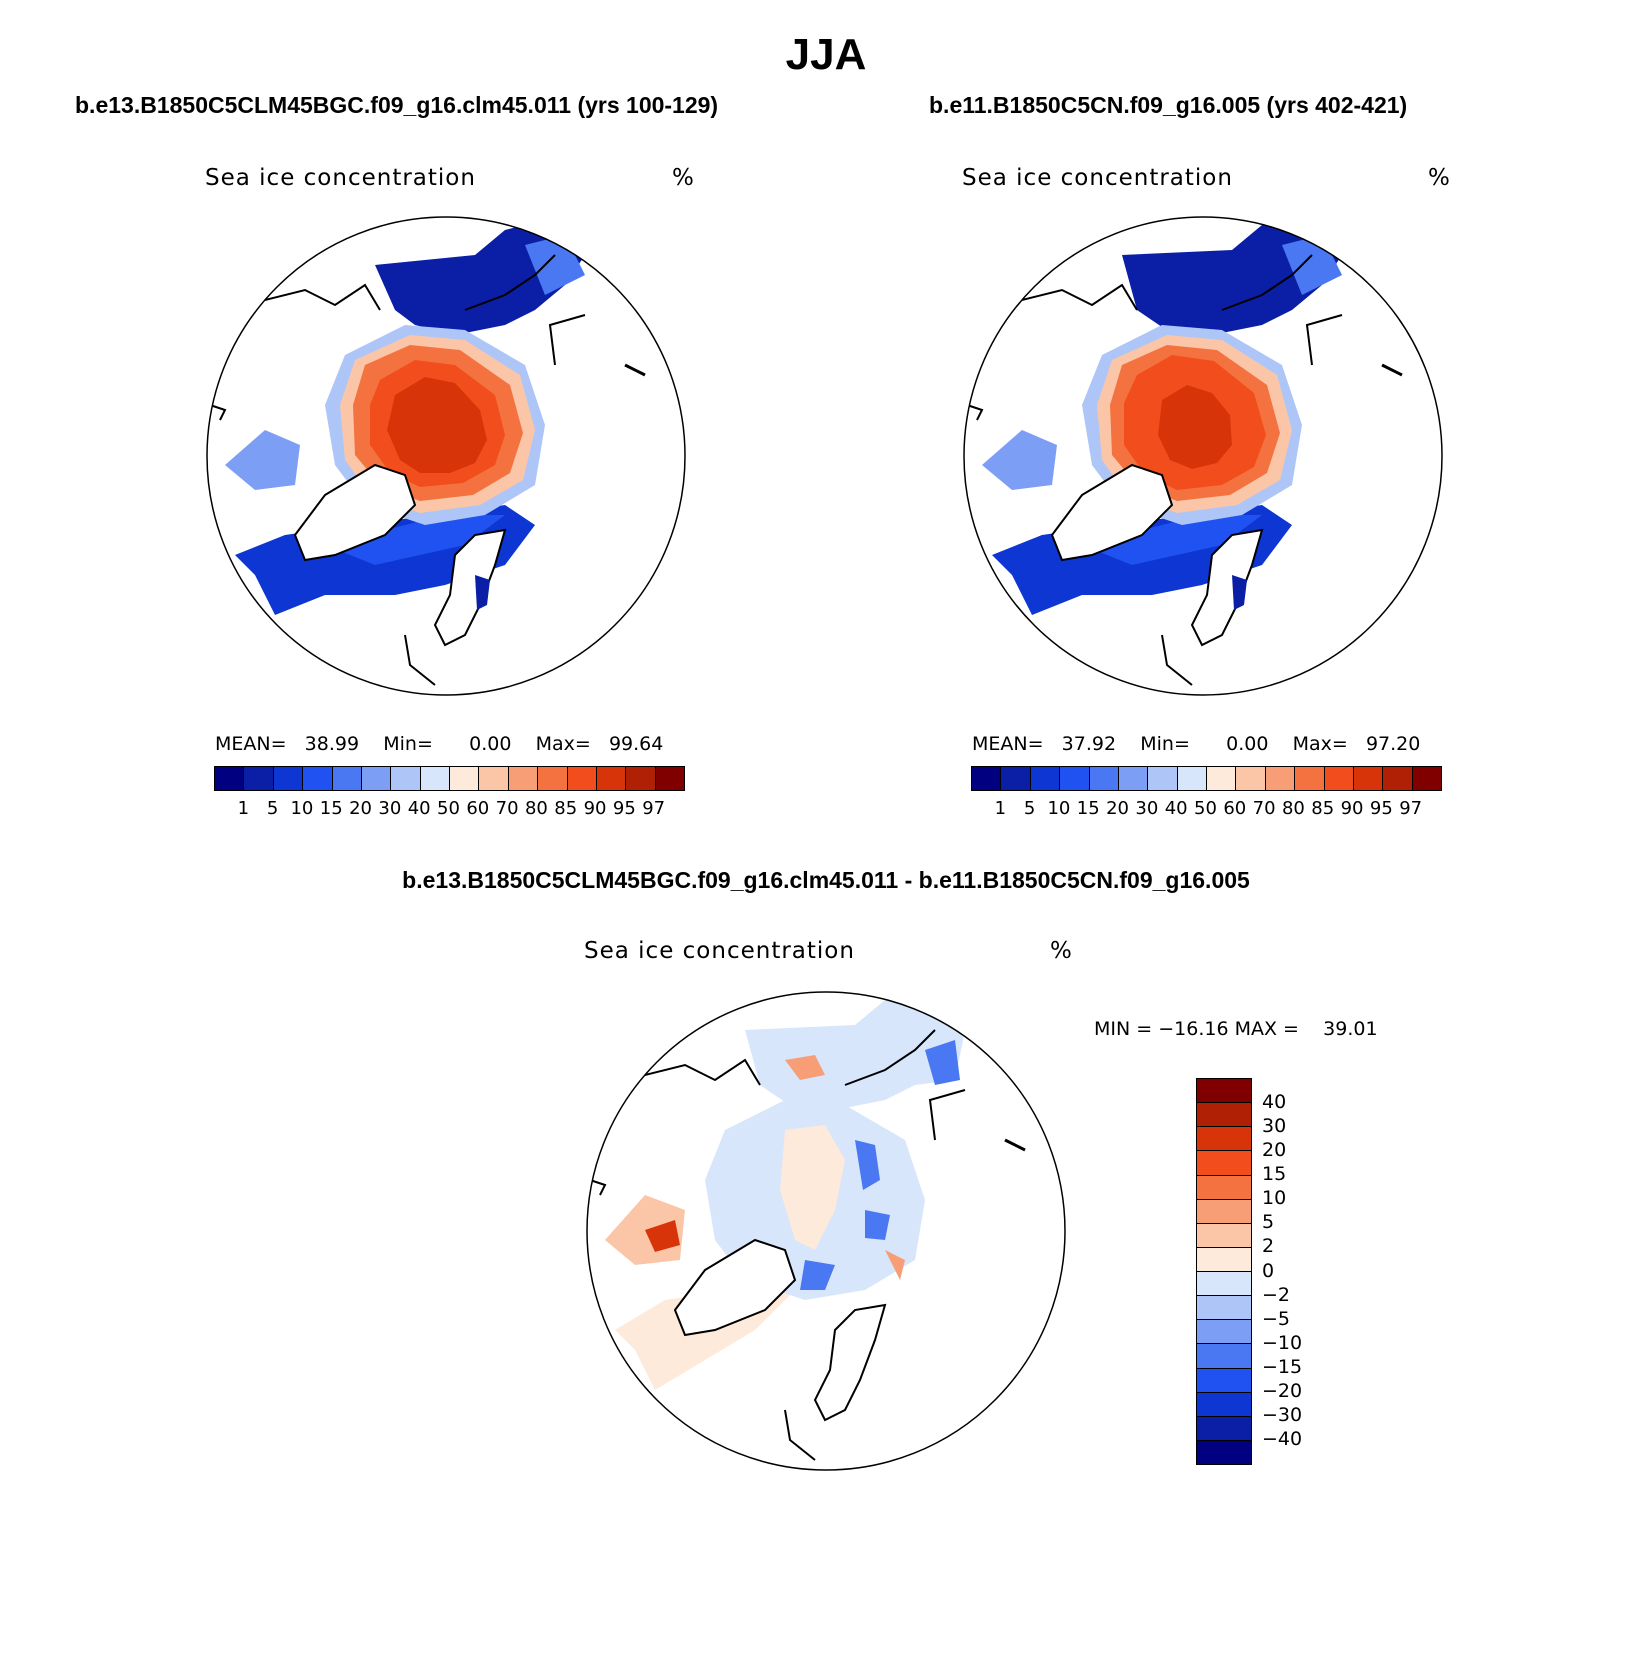 This screenshot has width=1652, height=1655. Describe the element at coordinates (470, 587) in the screenshot. I see `left-scandinavia` at that location.